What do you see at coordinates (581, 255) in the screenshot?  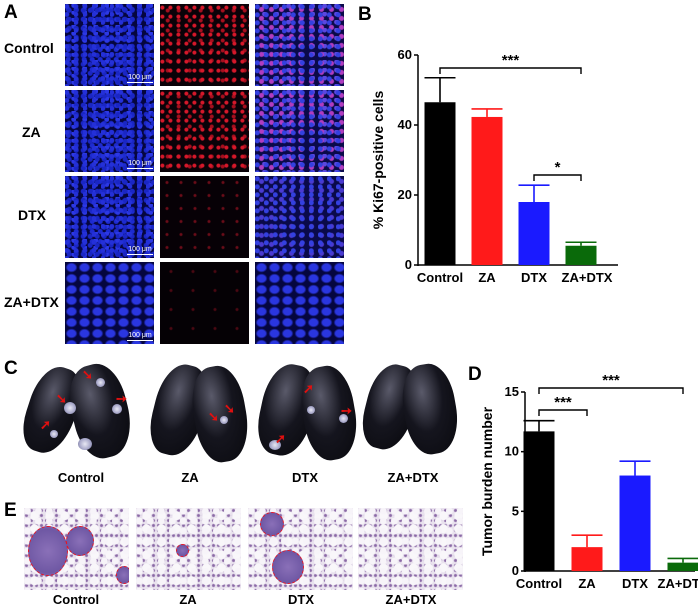 I see `chart-b-bar-za-dtx` at bounding box center [581, 255].